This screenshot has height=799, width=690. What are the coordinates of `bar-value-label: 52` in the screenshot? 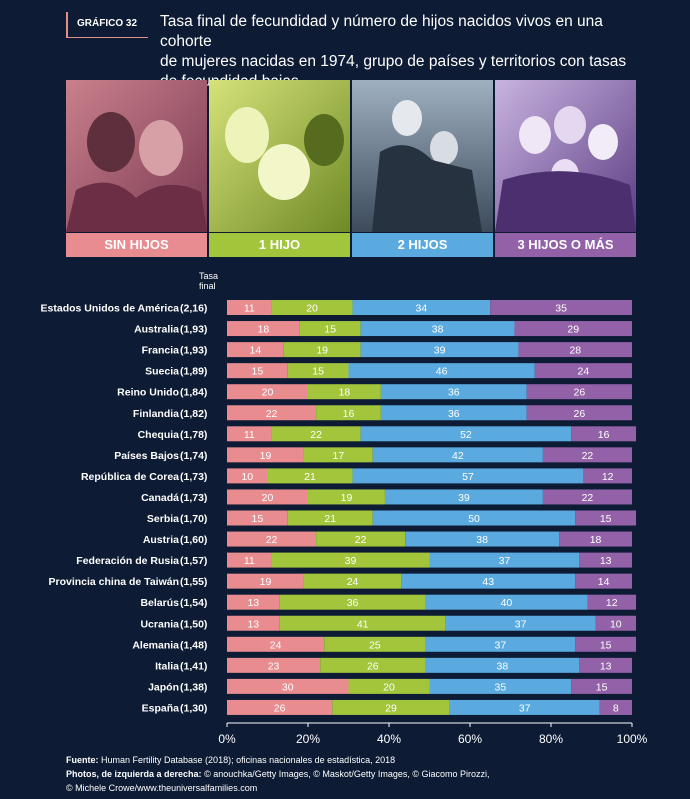 It's located at (466, 435).